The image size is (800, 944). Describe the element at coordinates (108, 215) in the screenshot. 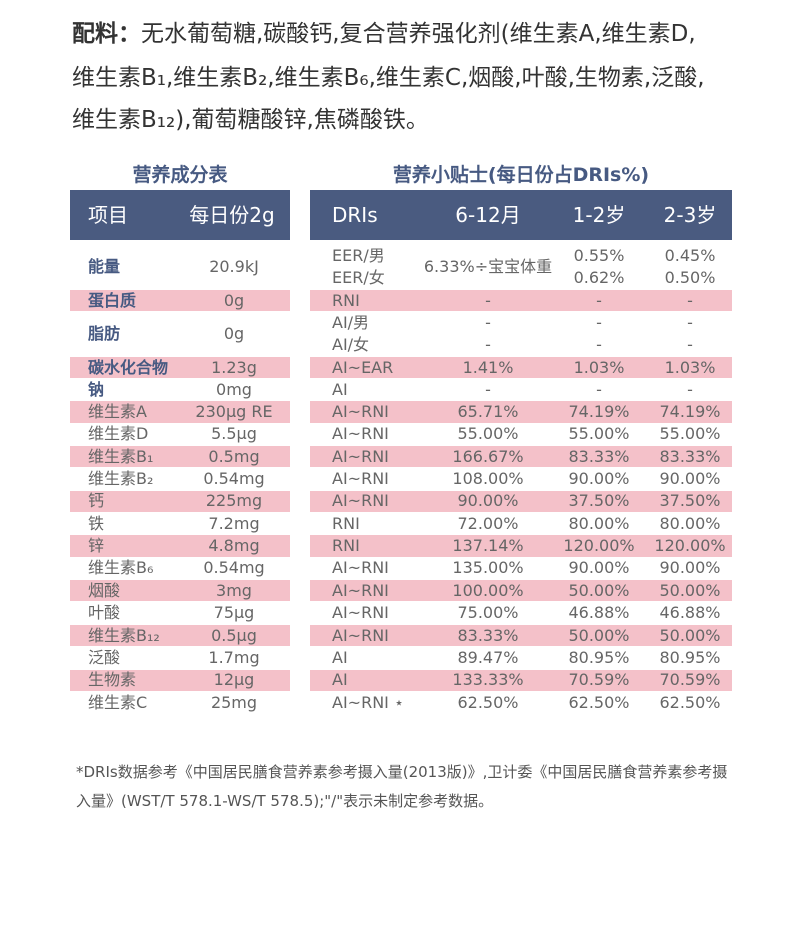

I see `header-cell: 项目` at that location.